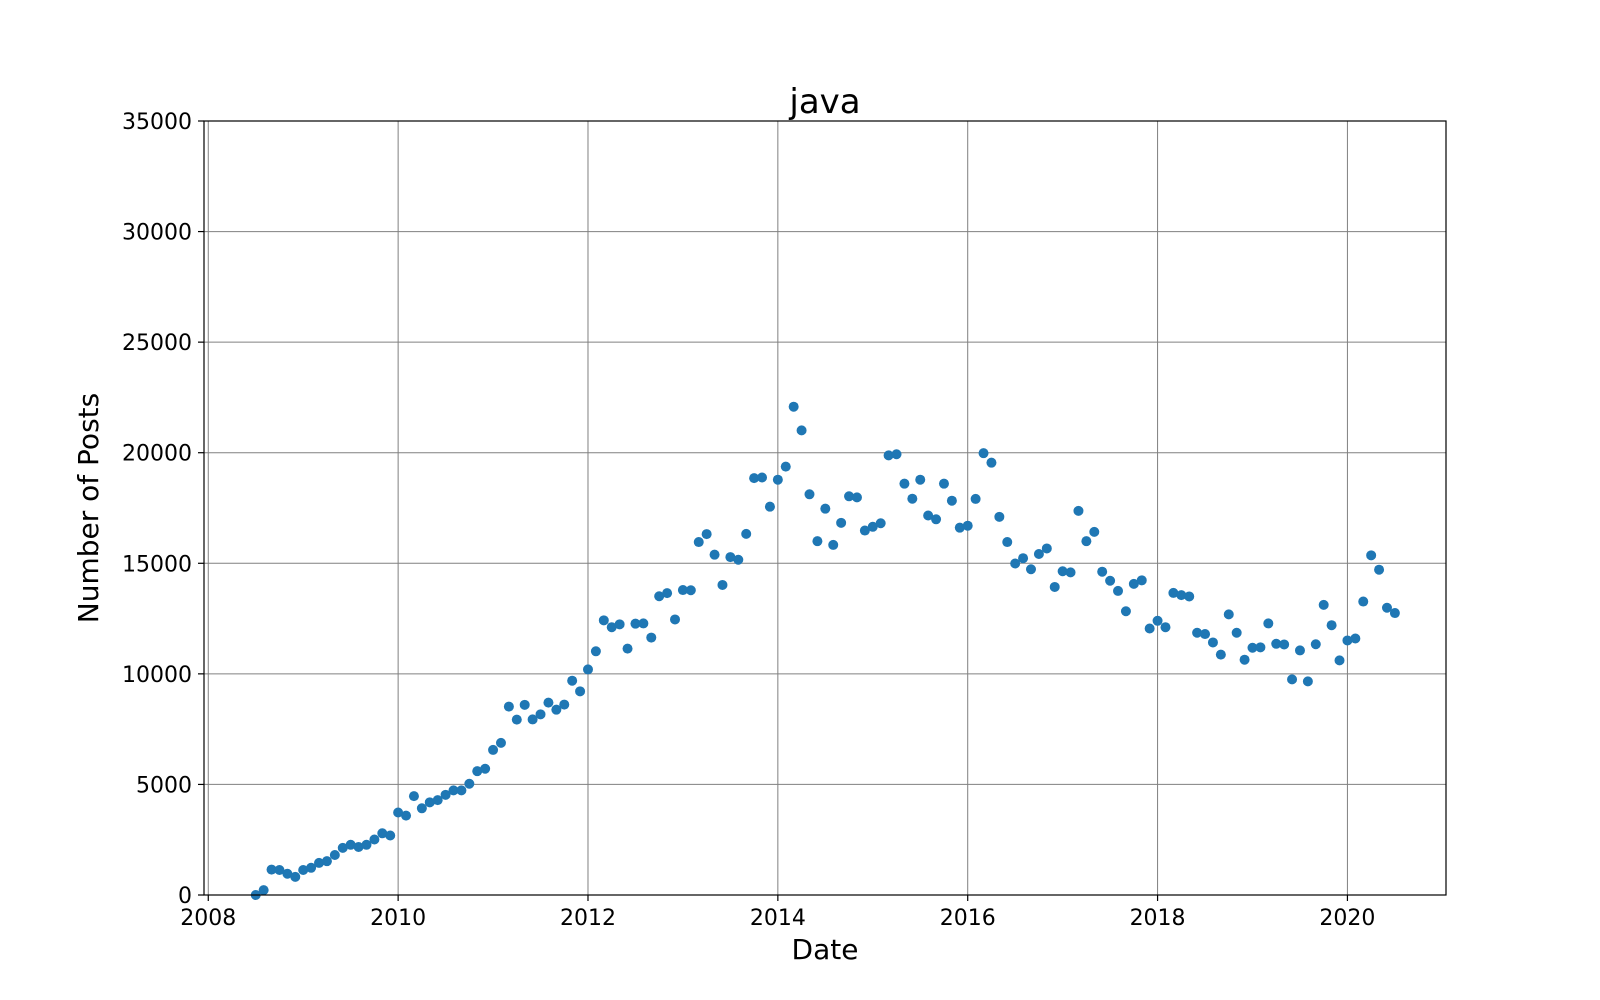 This screenshot has width=1600, height=1000. What do you see at coordinates (825, 949) in the screenshot?
I see `x-axis-label: Date` at bounding box center [825, 949].